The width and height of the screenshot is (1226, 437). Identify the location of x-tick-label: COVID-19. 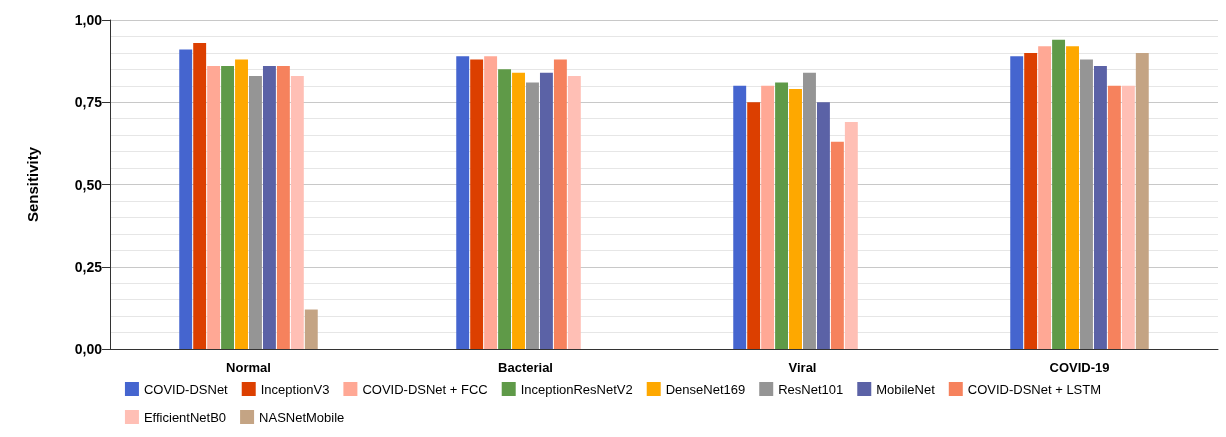
(1079, 367).